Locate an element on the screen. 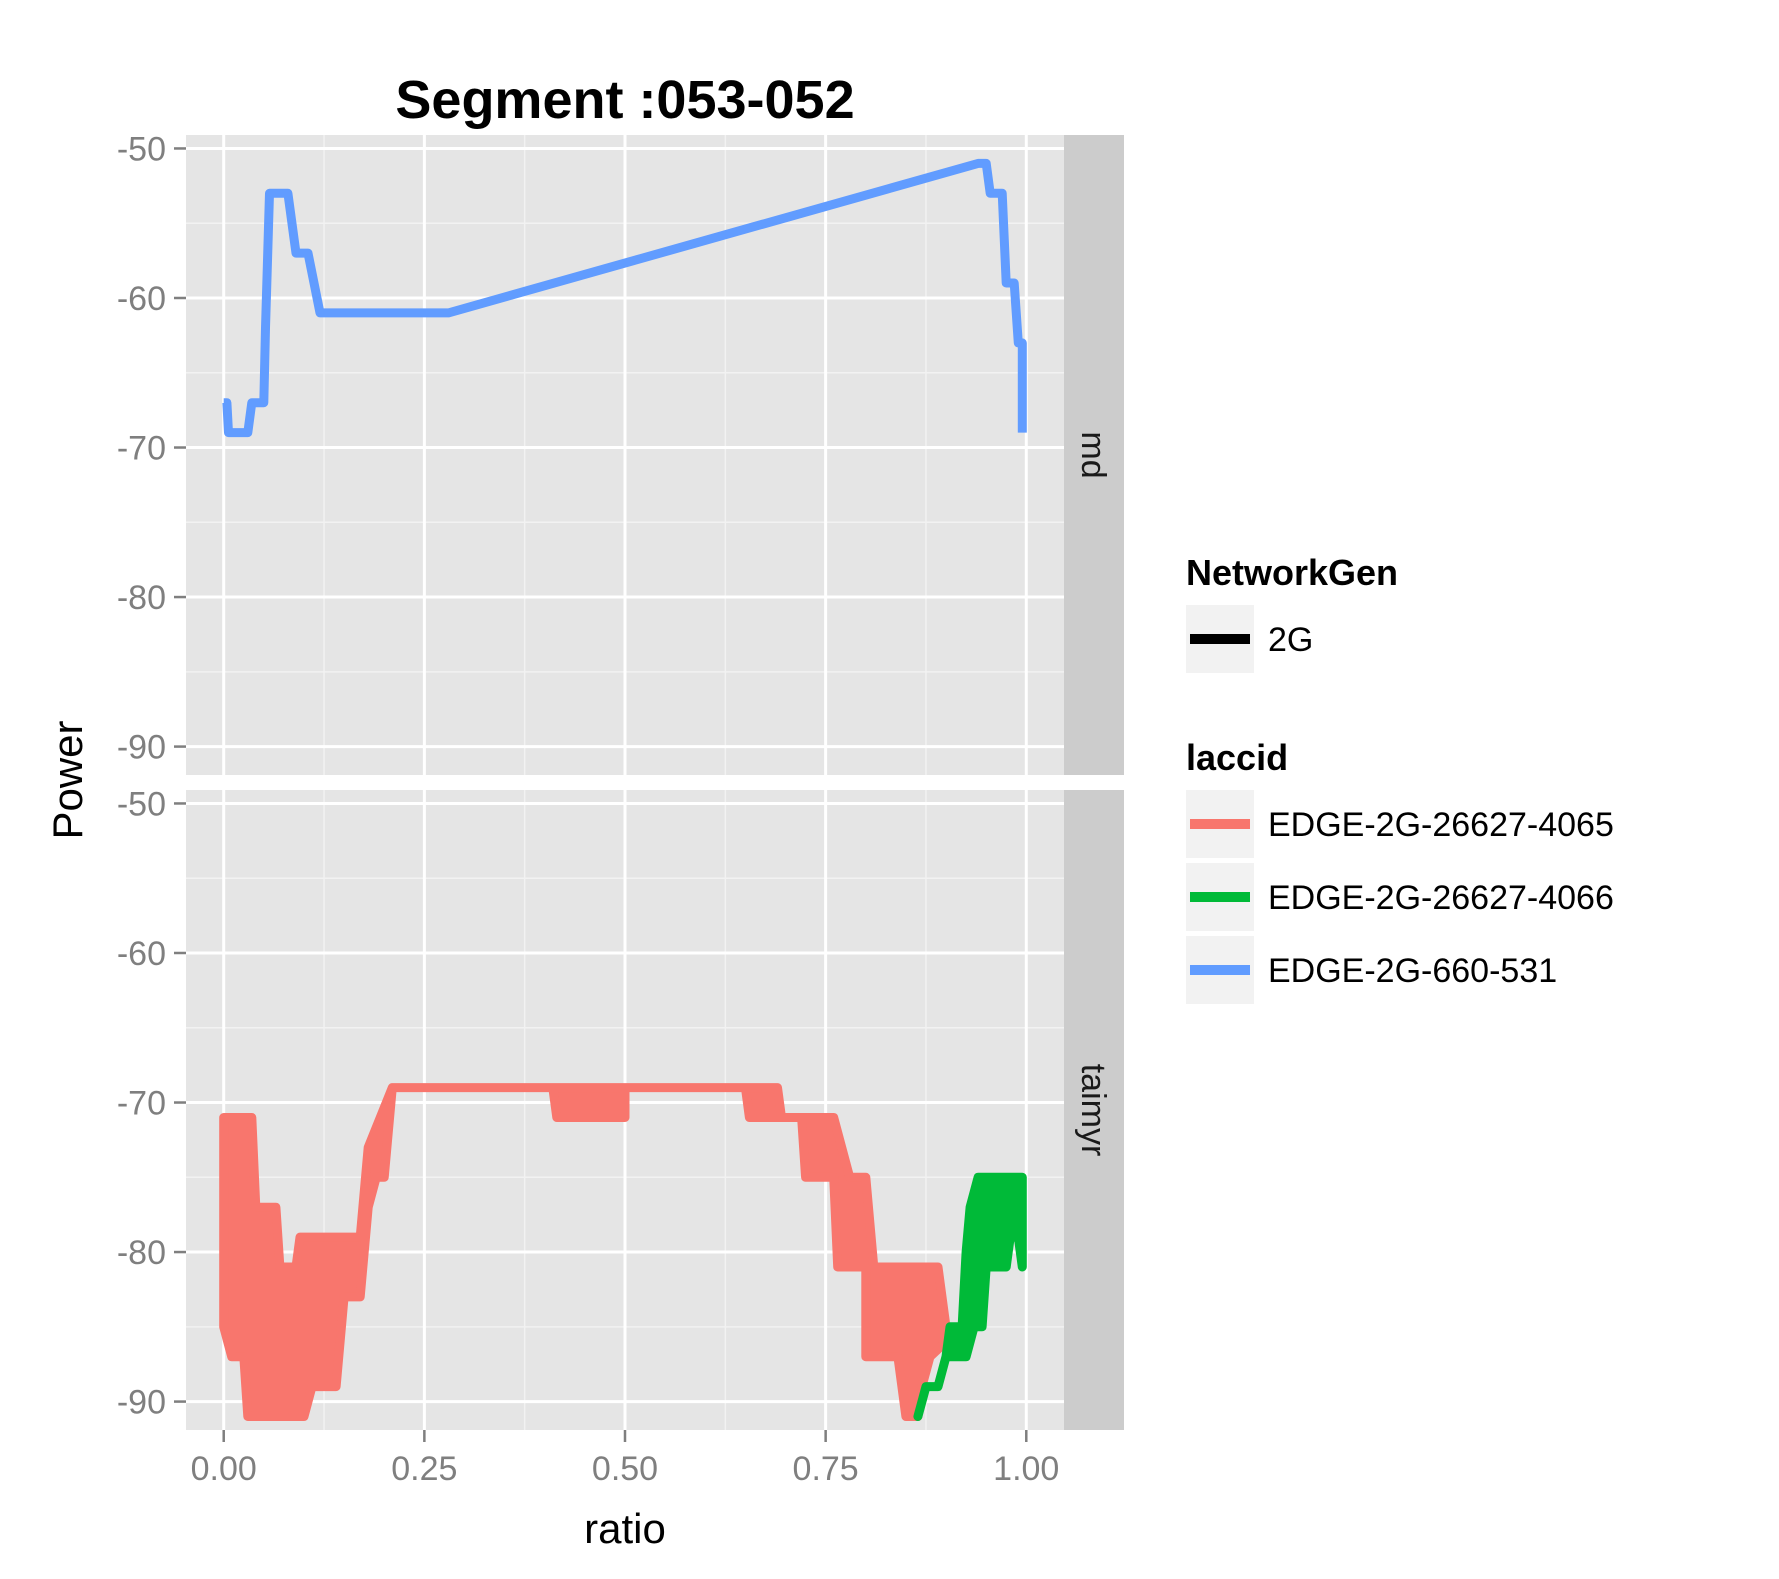  legend-group-NetworkGen: NetworkGen 2G is located at coordinates (1292, 612).